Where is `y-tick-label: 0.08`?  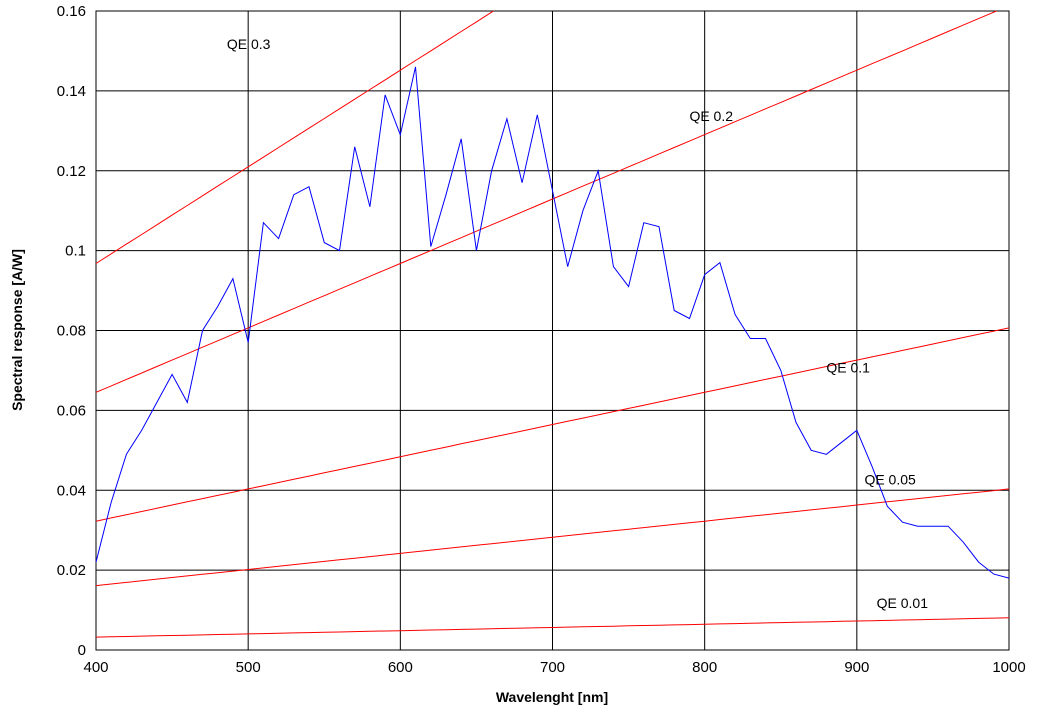
y-tick-label: 0.08 is located at coordinates (71, 331).